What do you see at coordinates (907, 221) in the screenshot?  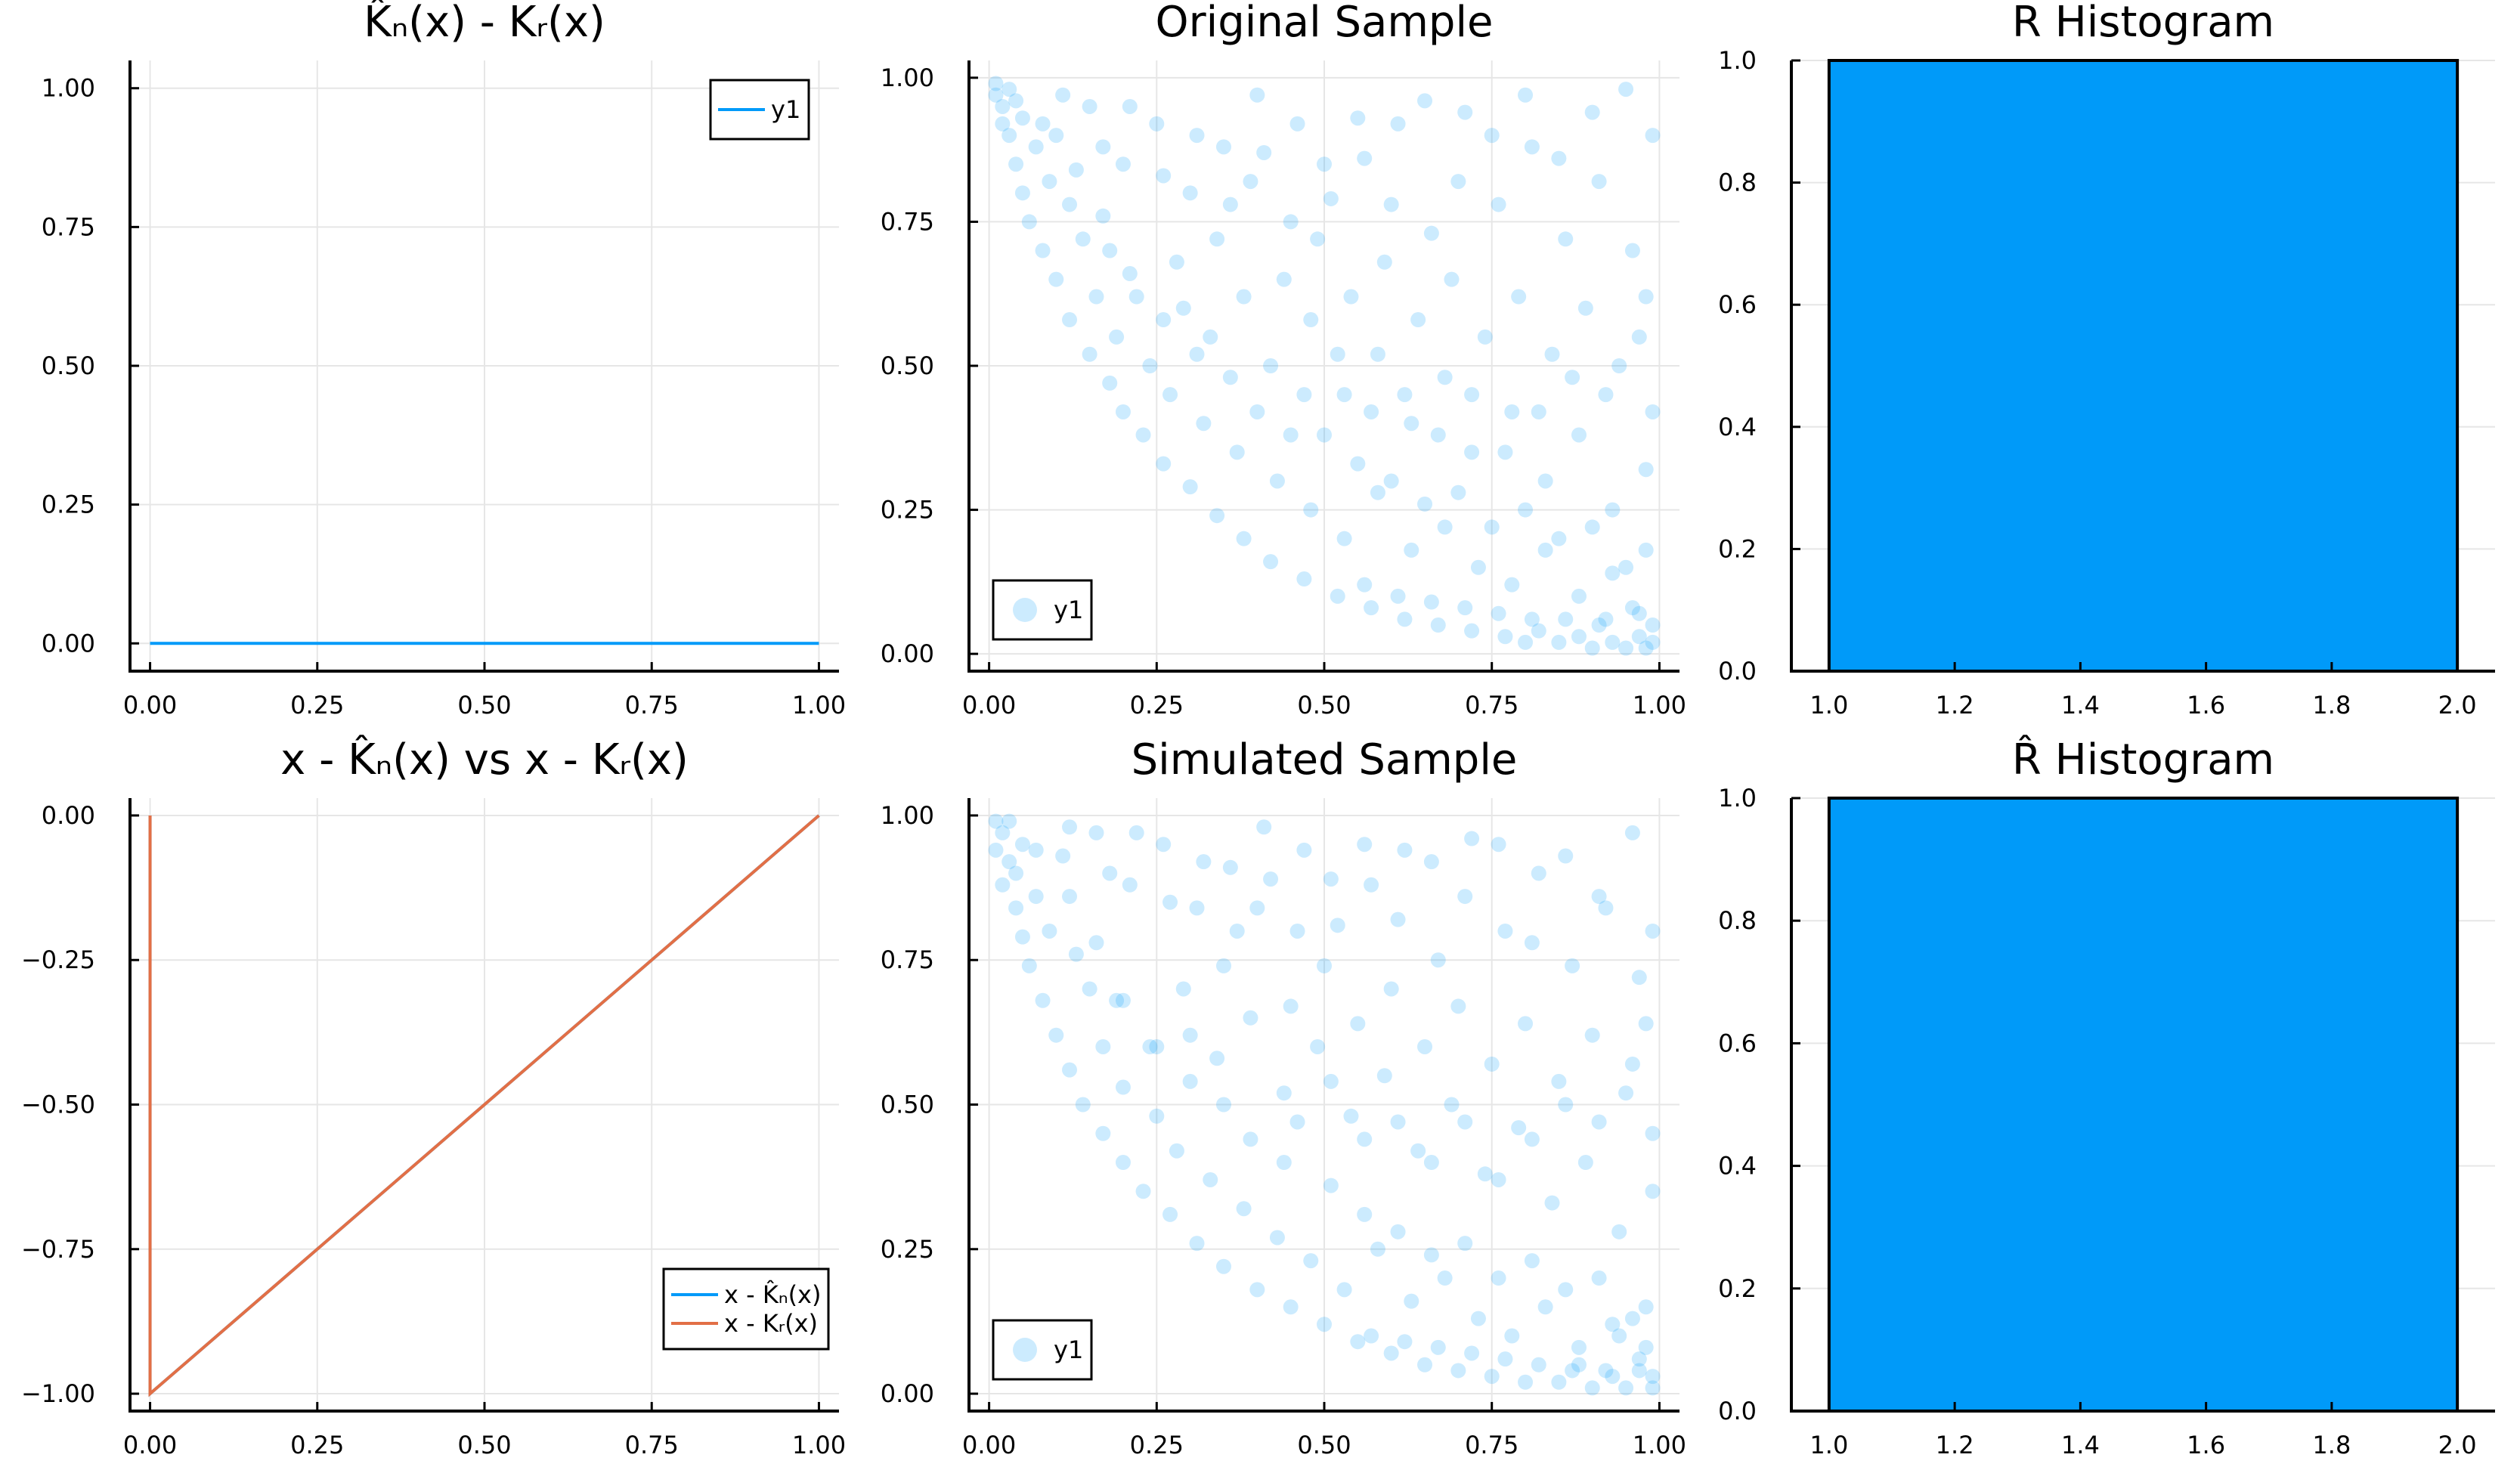 I see `y-tick-label: 0.75` at bounding box center [907, 221].